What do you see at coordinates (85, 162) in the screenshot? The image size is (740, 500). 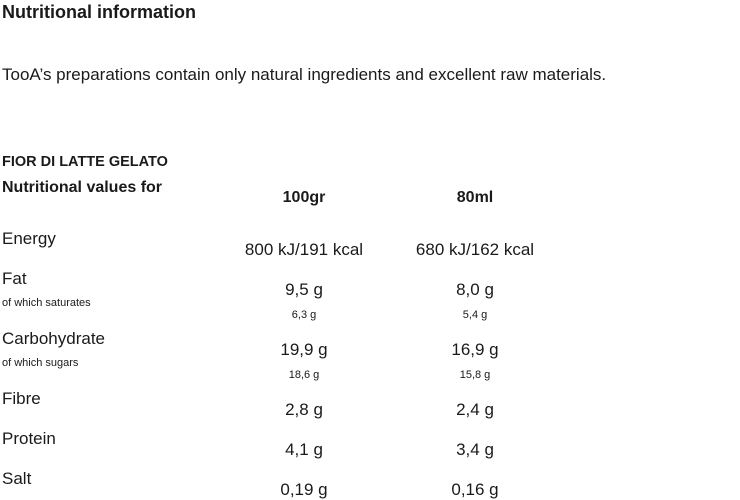 I see `product-name: FIOR DI LATTE GELATO` at bounding box center [85, 162].